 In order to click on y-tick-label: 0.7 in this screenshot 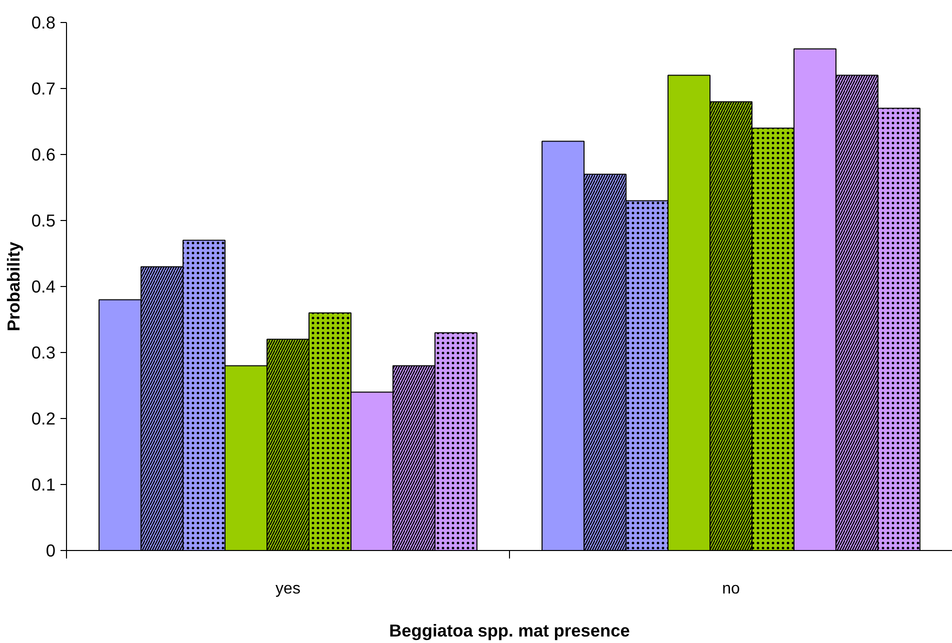, I will do `click(43, 88)`.